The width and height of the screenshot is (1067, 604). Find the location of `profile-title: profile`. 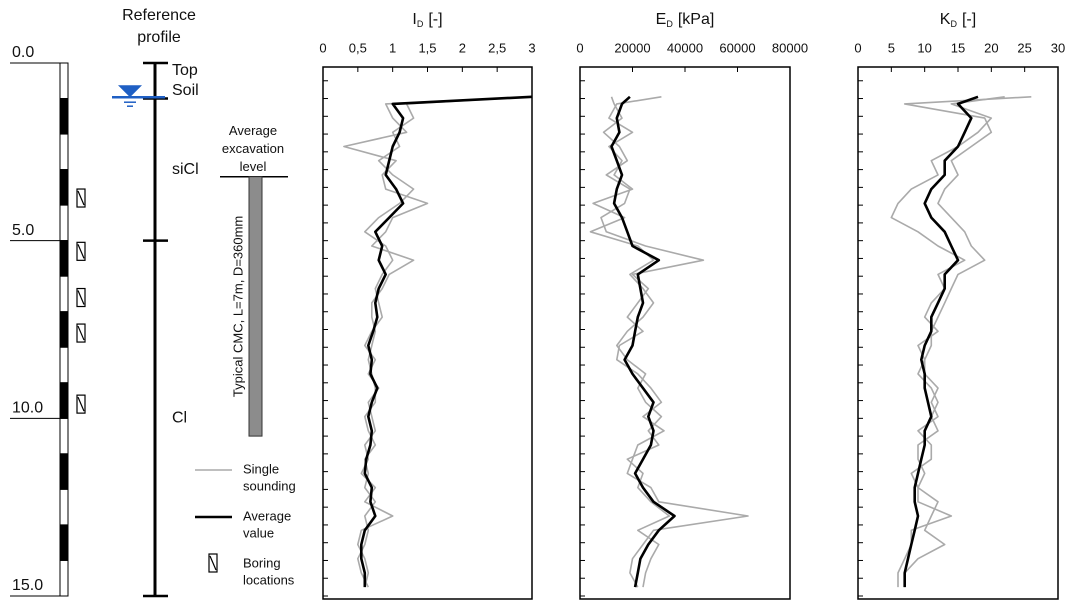

profile-title: profile is located at coordinates (159, 37).